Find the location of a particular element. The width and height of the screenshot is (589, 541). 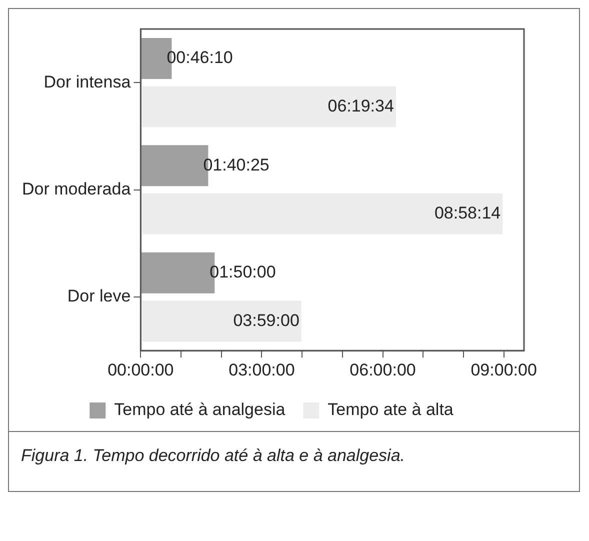

x-tick-label: 03:00:00 is located at coordinates (261, 370).